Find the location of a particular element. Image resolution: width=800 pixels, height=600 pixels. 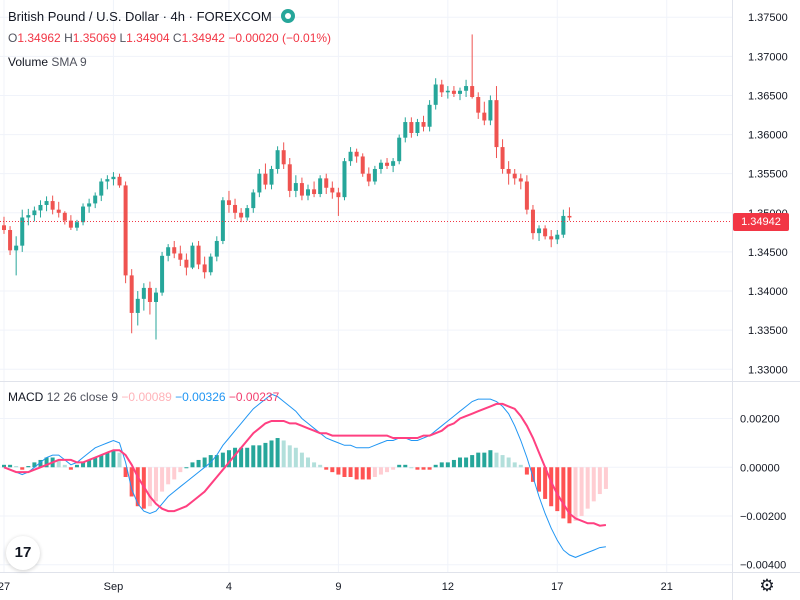

macd-histogram is located at coordinates (305, 481).